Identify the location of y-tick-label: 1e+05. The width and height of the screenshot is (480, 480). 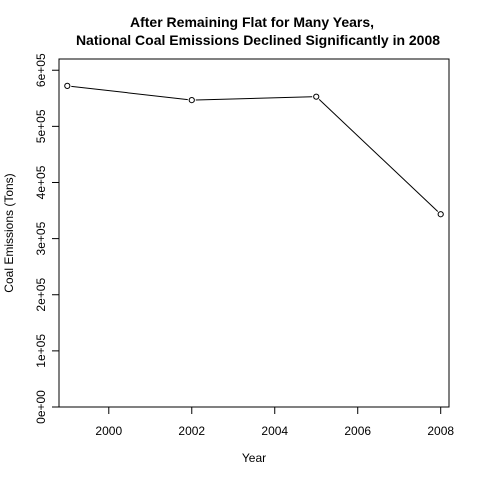
(41, 351).